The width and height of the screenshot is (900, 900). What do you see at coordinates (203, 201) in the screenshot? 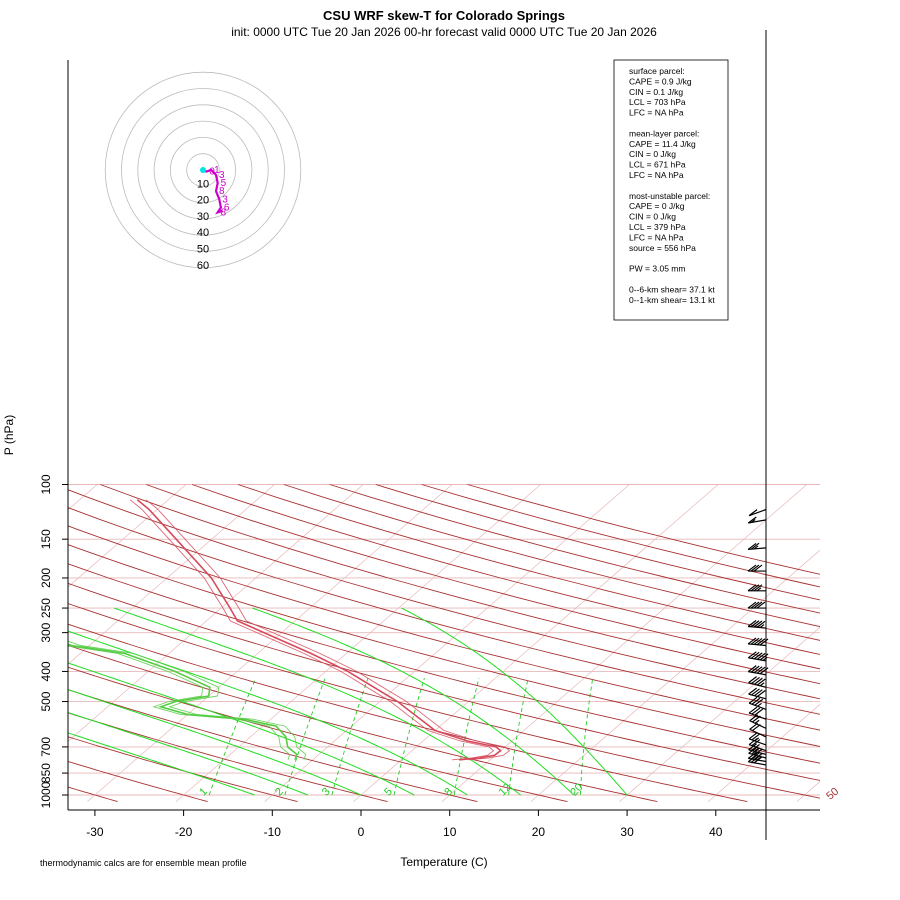
I see `hodograph-ring-label: 20` at bounding box center [203, 201].